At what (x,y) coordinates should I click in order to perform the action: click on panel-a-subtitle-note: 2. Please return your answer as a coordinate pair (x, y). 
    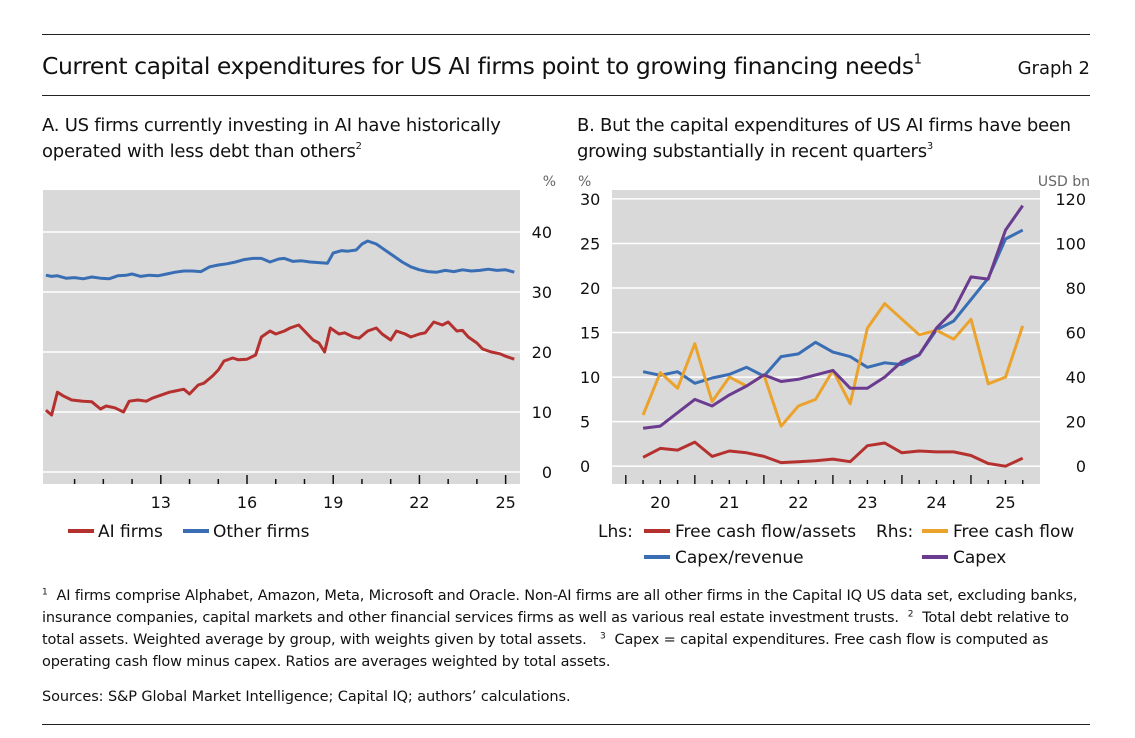
    Looking at the image, I should click on (358, 147).